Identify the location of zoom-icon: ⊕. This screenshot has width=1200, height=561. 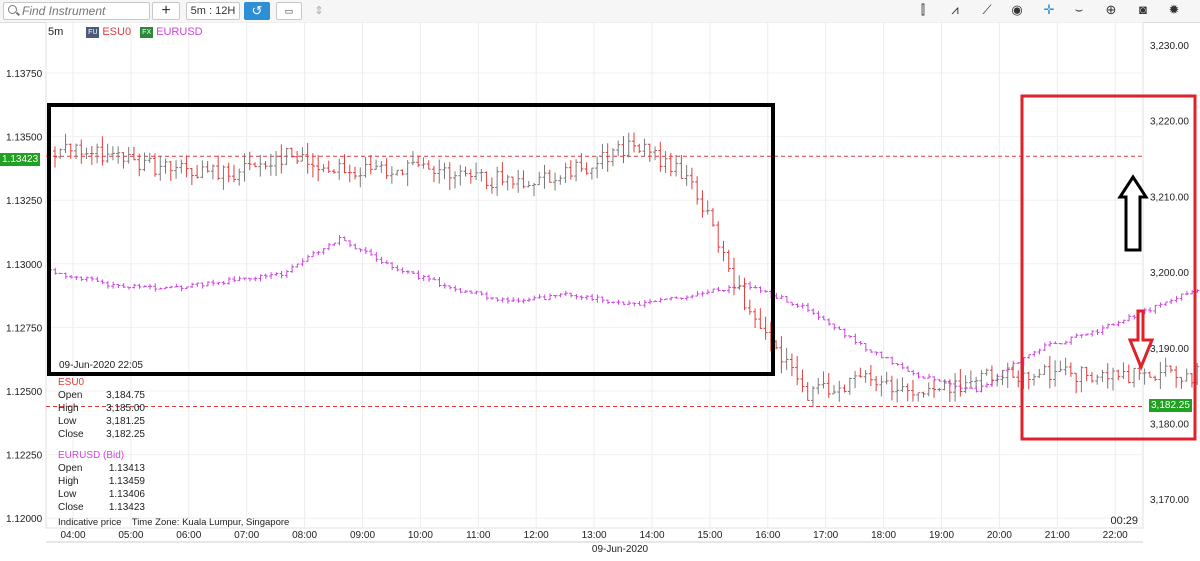
(1111, 9).